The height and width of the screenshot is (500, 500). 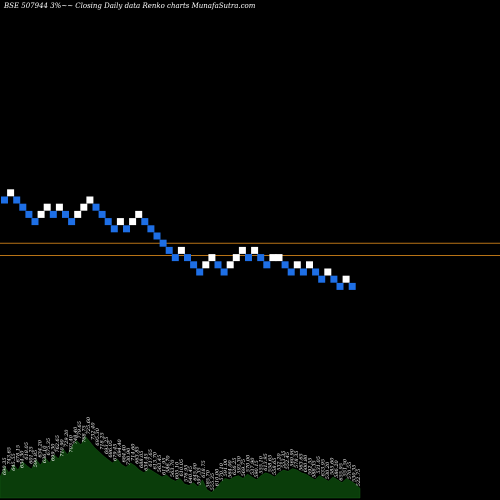 What do you see at coordinates (319, 465) in the screenshot?
I see `volume-label: 531.05` at bounding box center [319, 465].